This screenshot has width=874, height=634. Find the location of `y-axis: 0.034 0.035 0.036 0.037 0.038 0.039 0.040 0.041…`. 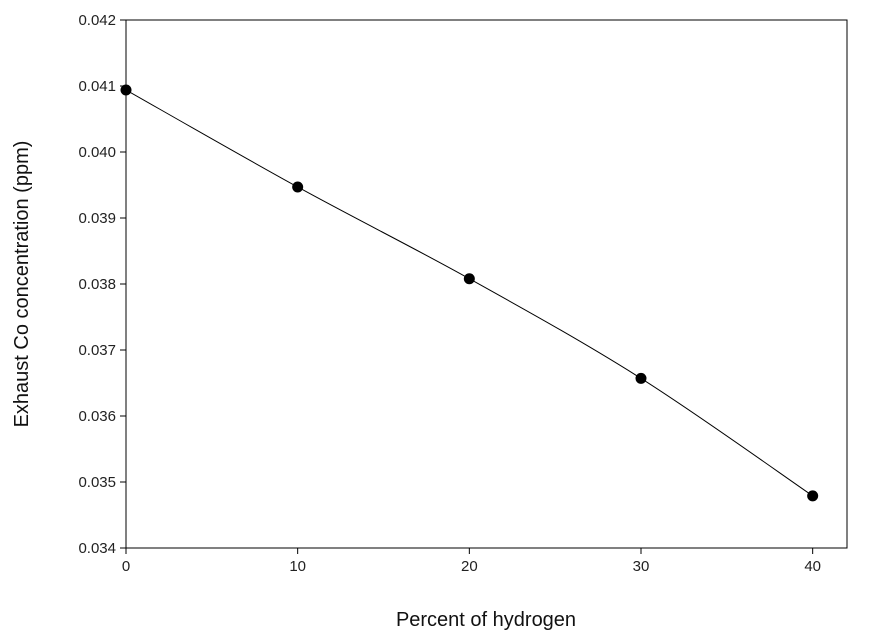

y-axis: 0.034 0.035 0.036 0.037 0.038 0.039 0.040 0.041… is located at coordinates (102, 284).